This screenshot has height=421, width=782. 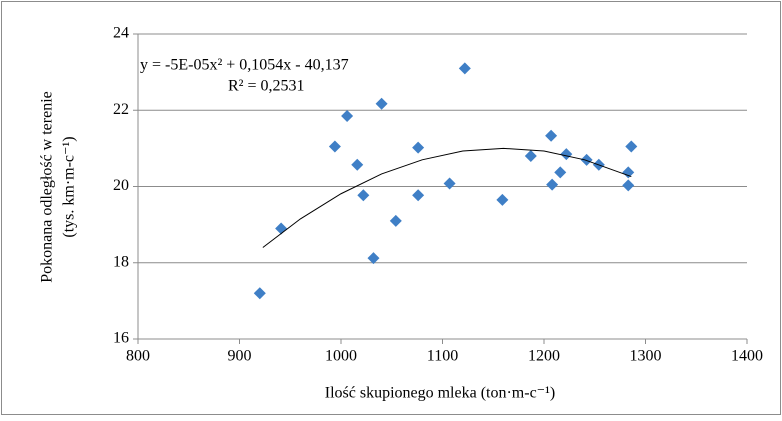 What do you see at coordinates (121, 109) in the screenshot?
I see `y-tick-label: 22` at bounding box center [121, 109].